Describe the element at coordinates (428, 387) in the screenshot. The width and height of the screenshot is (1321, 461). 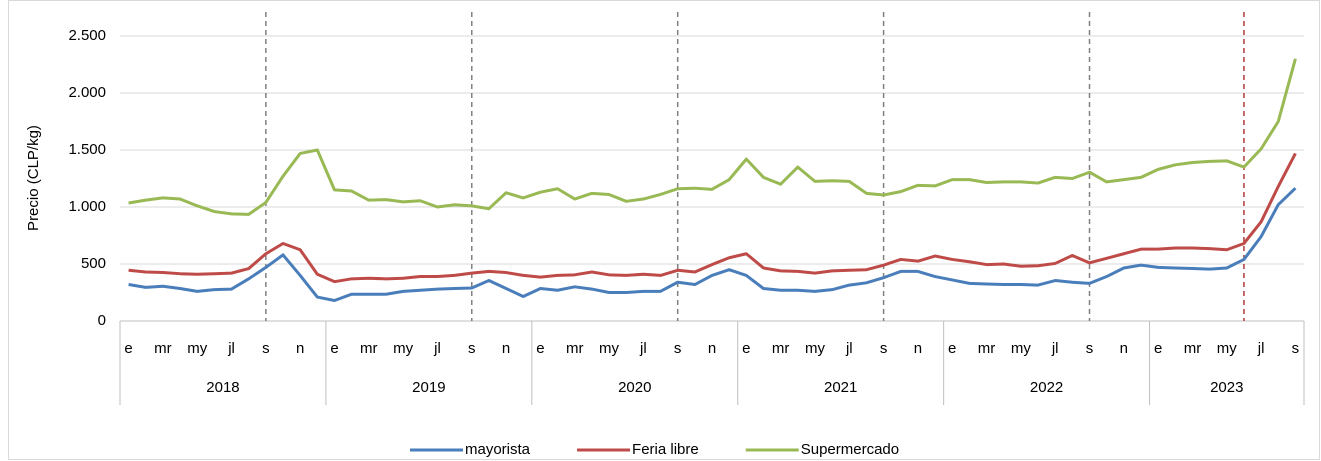
I see `x-group-label: 2019` at that location.